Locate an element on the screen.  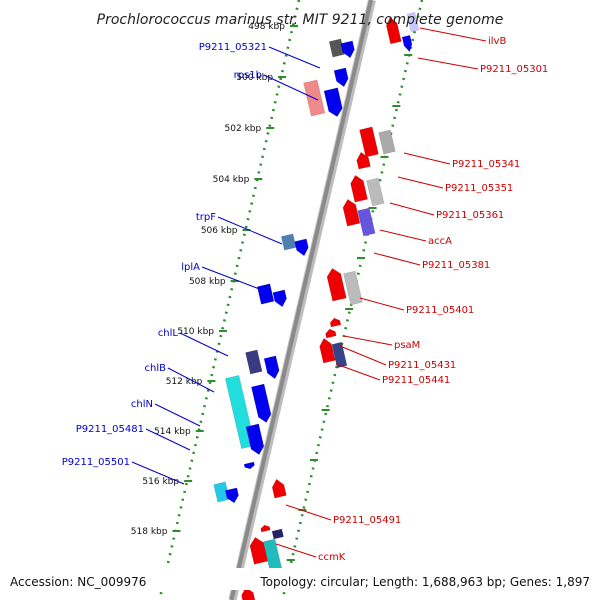
tick-label: 514 kbp is located at coordinates (172, 432).